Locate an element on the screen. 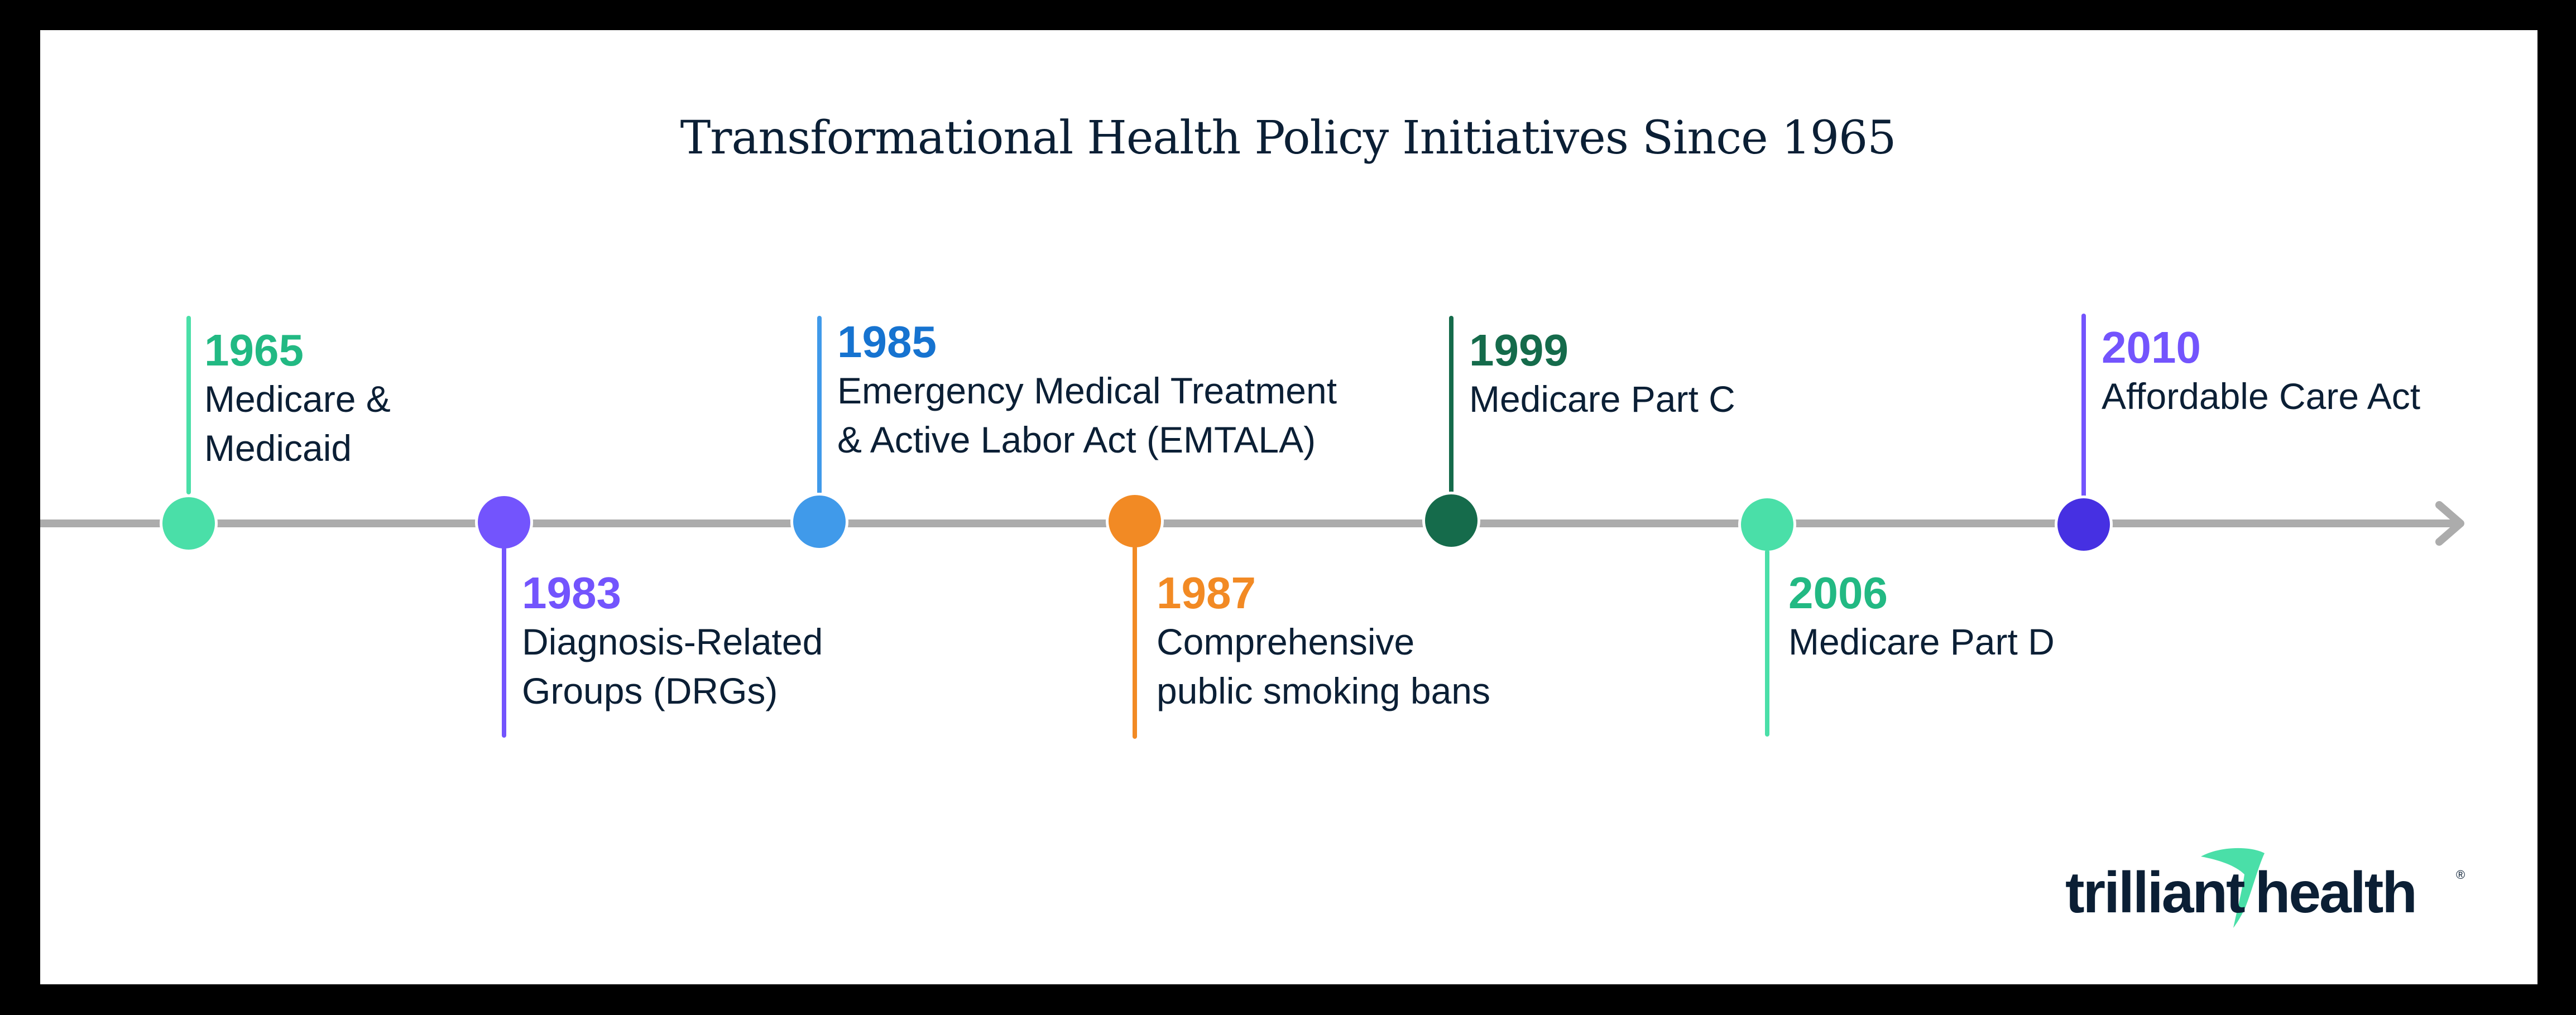 This screenshot has height=1015, width=2576. registered-mark: ® is located at coordinates (2460, 875).